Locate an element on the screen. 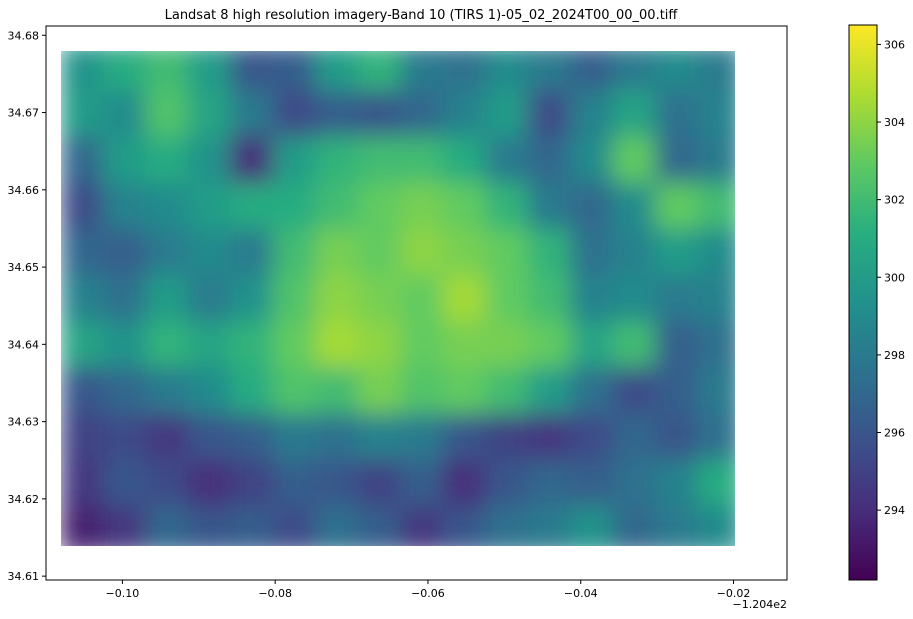 The width and height of the screenshot is (913, 619). x-axis-offset-label: −1.204e2 is located at coordinates (760, 604).